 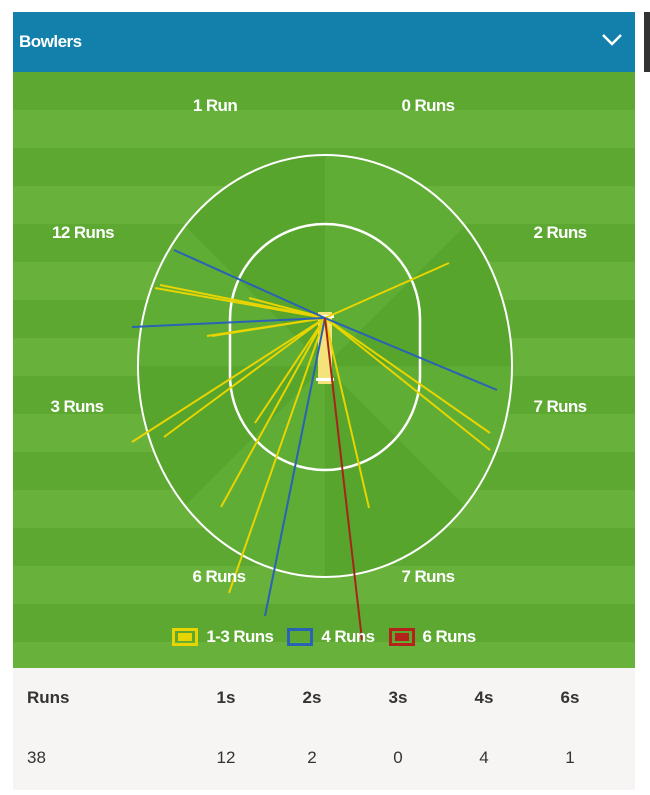 What do you see at coordinates (484, 757) in the screenshot?
I see `value-cell: 4` at bounding box center [484, 757].